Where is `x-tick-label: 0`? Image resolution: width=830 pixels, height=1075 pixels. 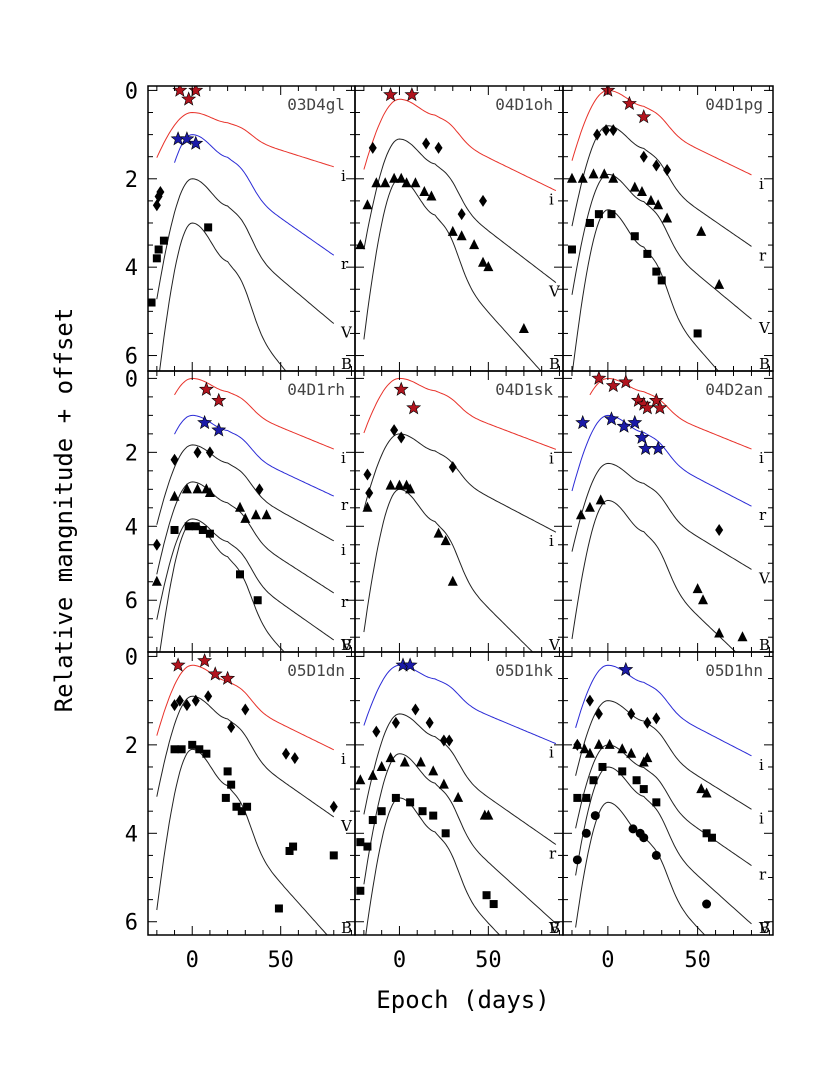 x-tick-label: 0 is located at coordinates (607, 960).